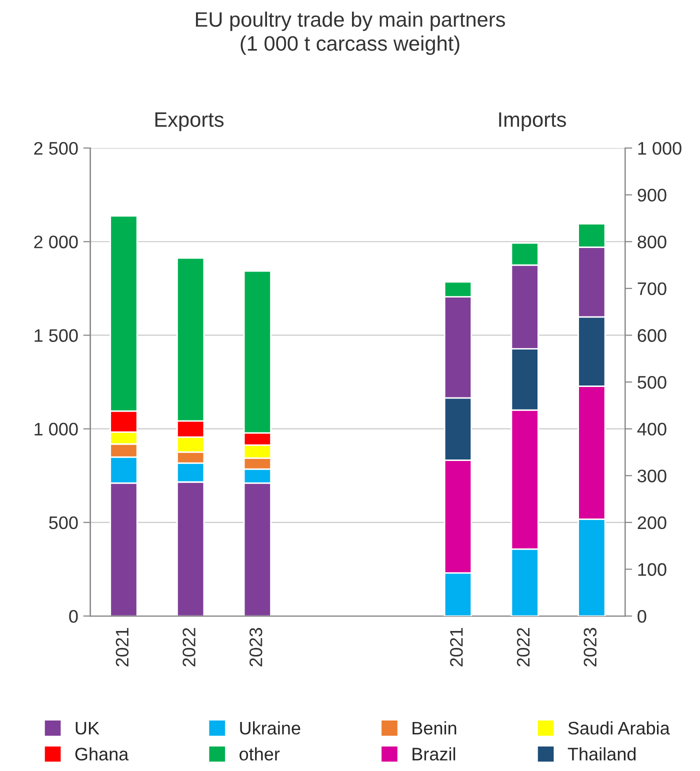 The width and height of the screenshot is (700, 771). Describe the element at coordinates (652, 289) in the screenshot. I see `y2-tick-label: 700` at that location.